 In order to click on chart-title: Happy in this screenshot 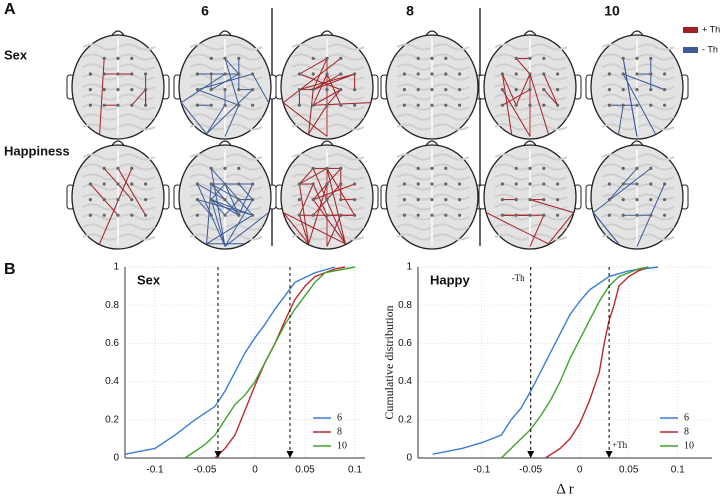, I will do `click(450, 279)`.